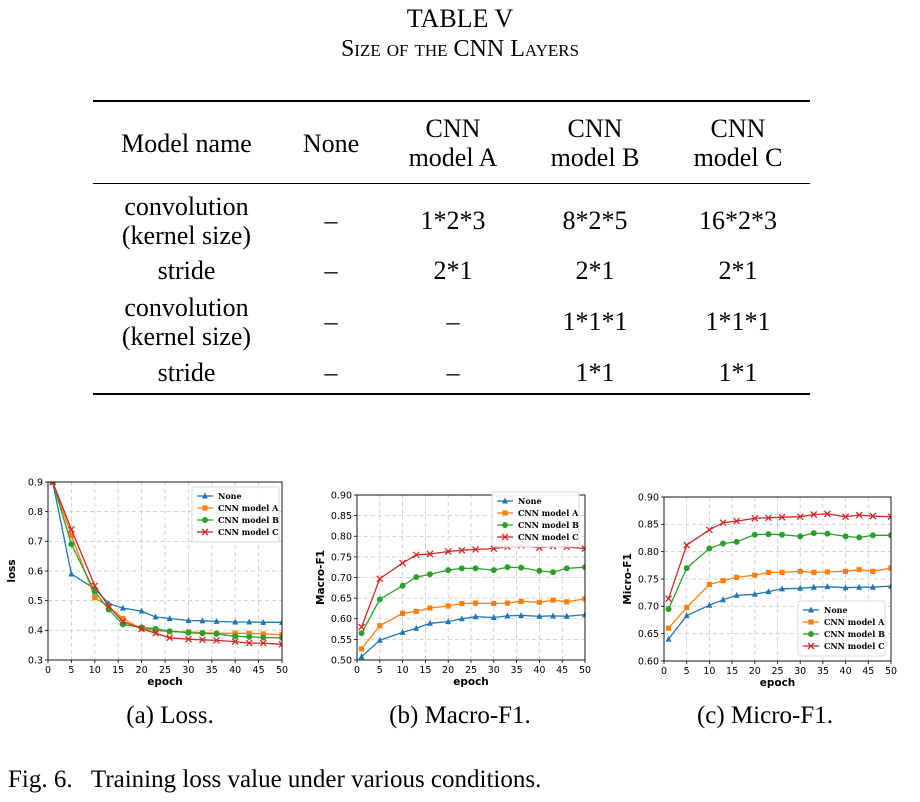 Image resolution: width=920 pixels, height=802 pixels. What do you see at coordinates (460, 715) in the screenshot?
I see `caption-macro-f1: (b) Macro-F1.` at bounding box center [460, 715].